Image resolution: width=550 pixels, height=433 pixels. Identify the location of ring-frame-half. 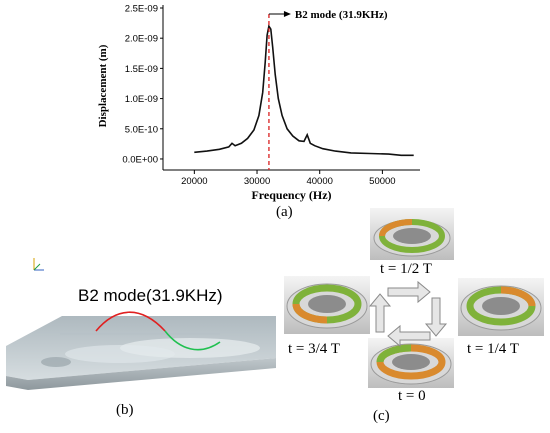
(412, 234).